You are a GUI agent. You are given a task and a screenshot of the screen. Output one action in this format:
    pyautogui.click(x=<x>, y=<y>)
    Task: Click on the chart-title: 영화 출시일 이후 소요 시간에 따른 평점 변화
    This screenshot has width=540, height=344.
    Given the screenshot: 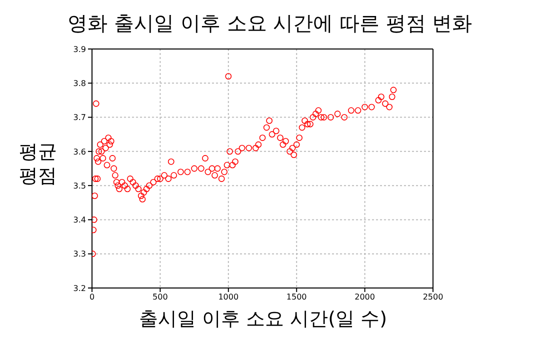 What is the action you would take?
    pyautogui.click(x=270, y=23)
    